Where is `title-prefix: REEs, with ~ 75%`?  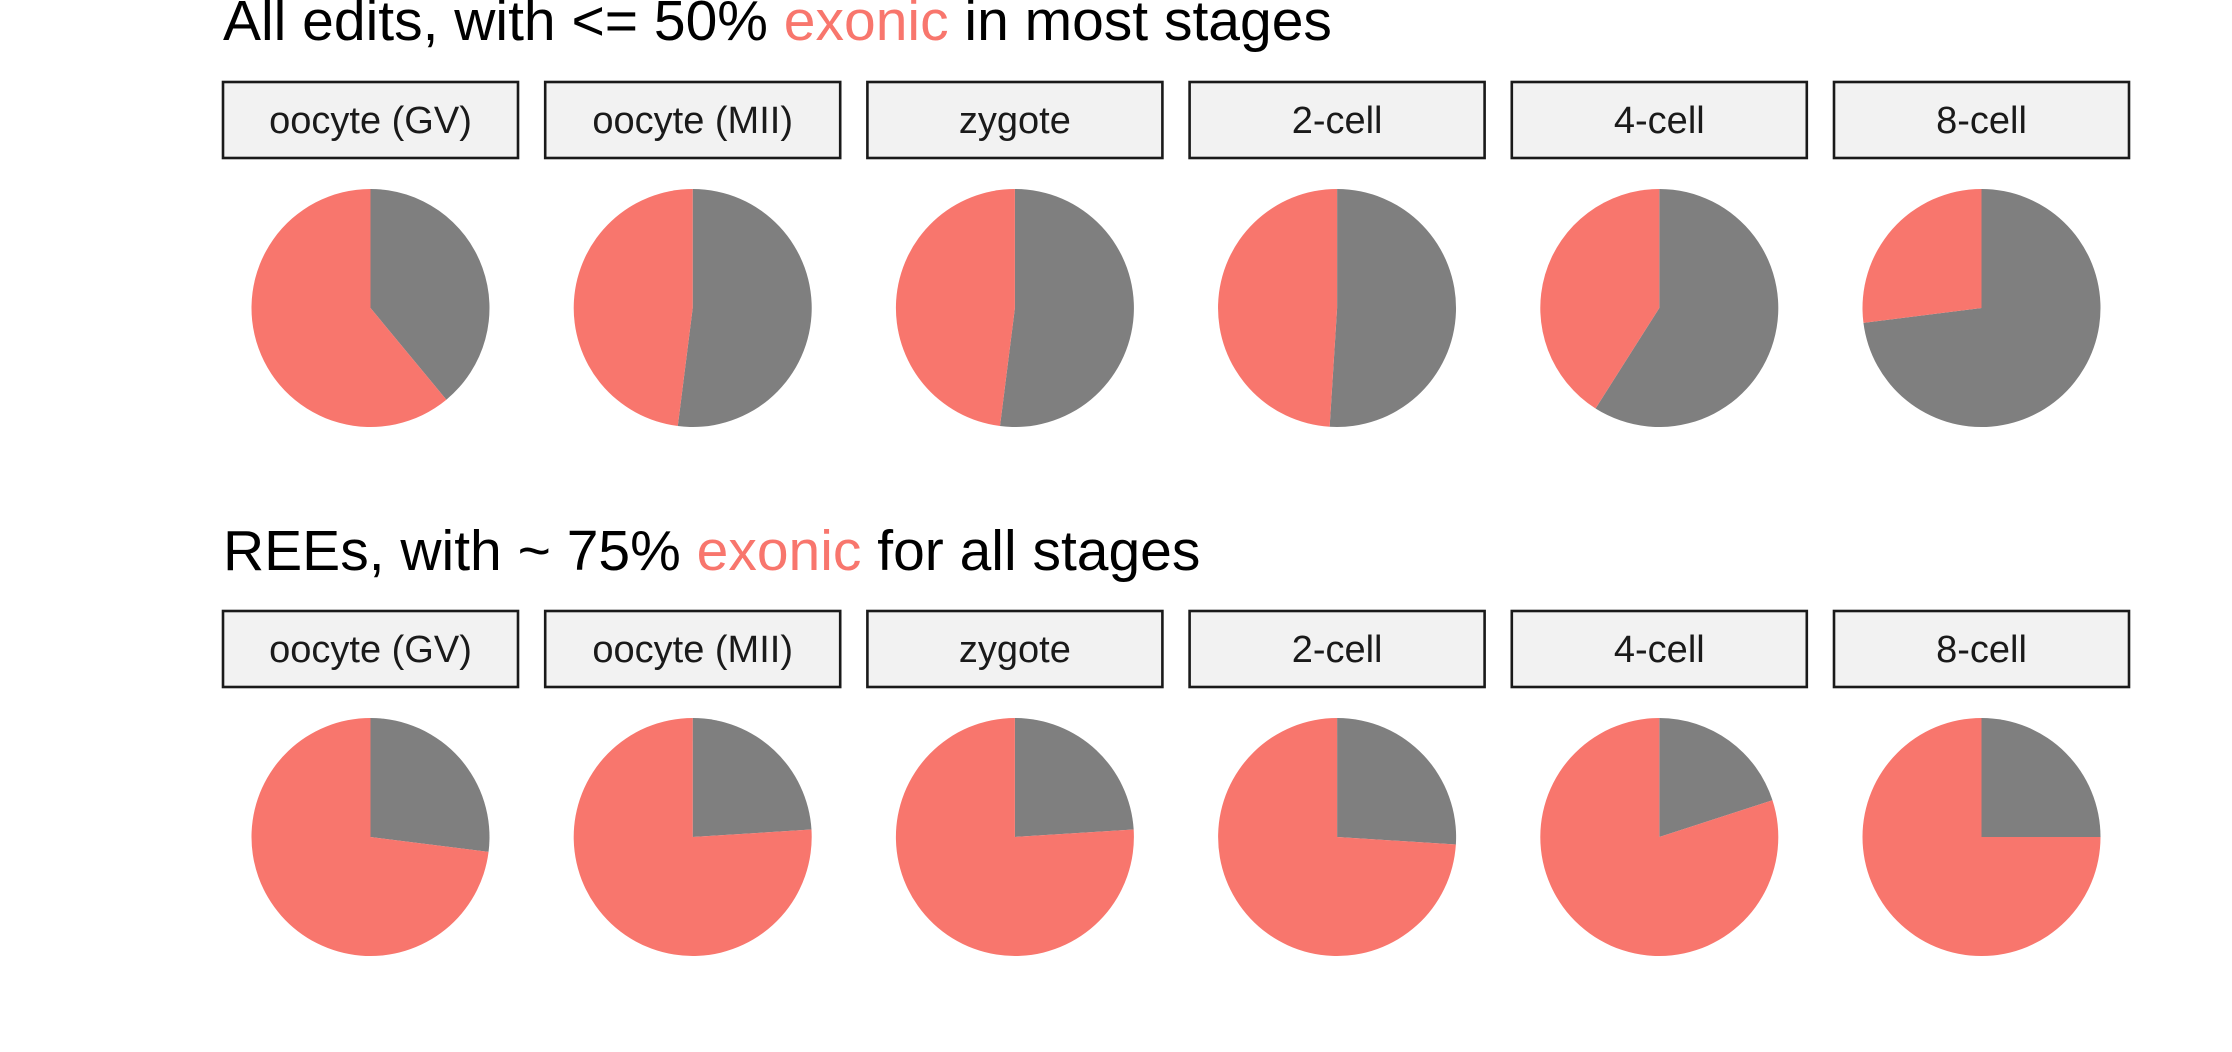
title-prefix: REEs, with ~ 75% is located at coordinates (460, 551).